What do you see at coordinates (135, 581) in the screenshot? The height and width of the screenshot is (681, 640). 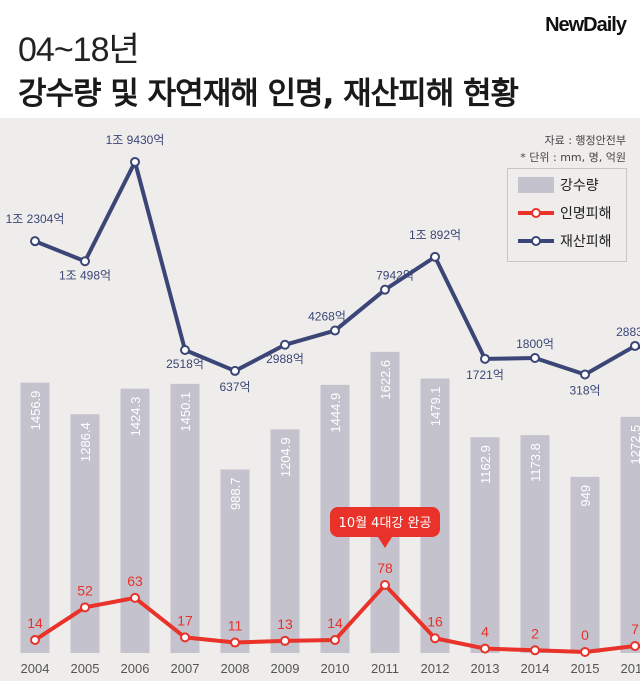 I see `casualty-label: 63` at bounding box center [135, 581].